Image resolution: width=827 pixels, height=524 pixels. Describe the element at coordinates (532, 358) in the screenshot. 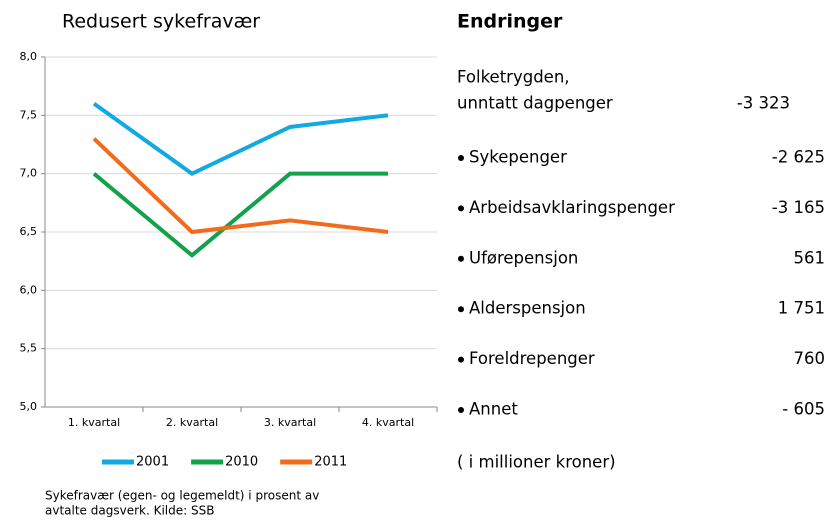

I see `item-label: Foreldrepenger` at that location.